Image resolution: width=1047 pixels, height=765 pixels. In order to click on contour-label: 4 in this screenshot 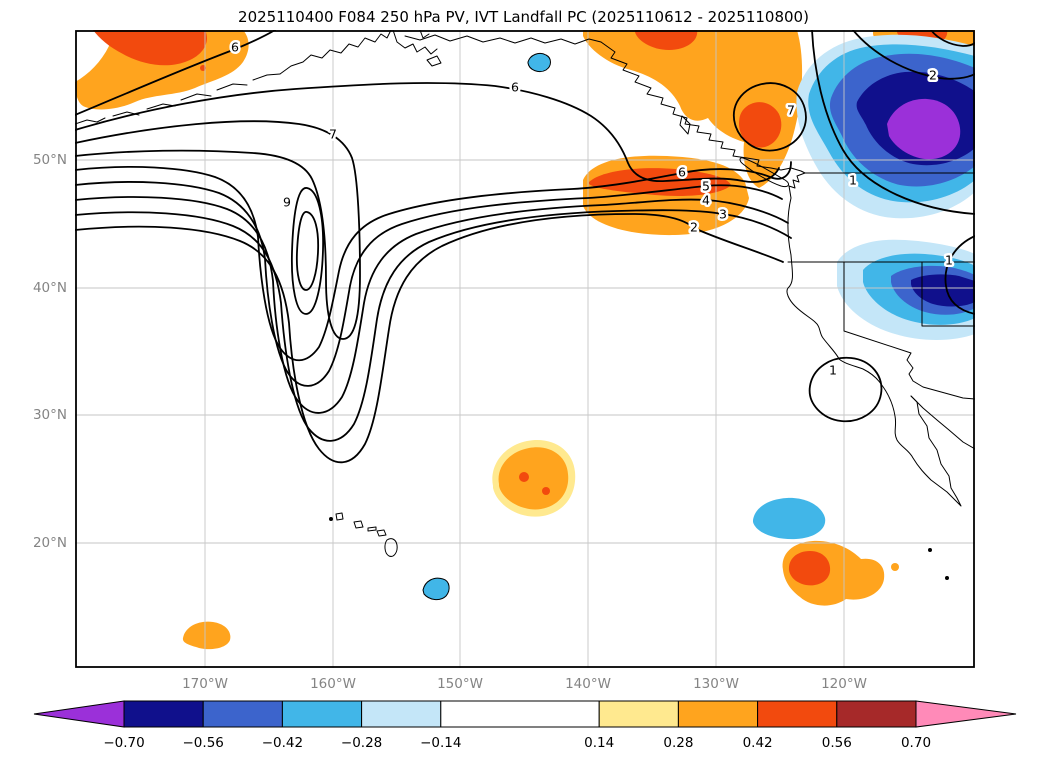, I will do `click(706, 200)`.